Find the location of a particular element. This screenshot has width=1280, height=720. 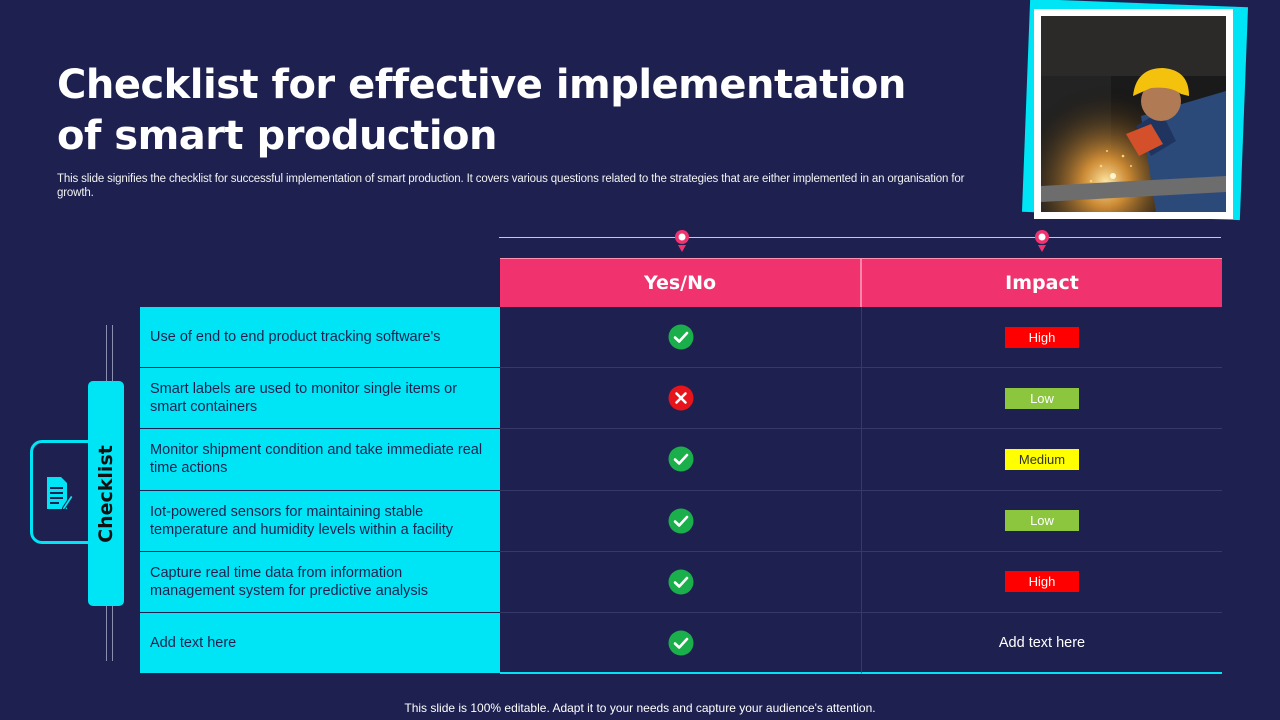

table-header: Yes/No Impact is located at coordinates (861, 282).